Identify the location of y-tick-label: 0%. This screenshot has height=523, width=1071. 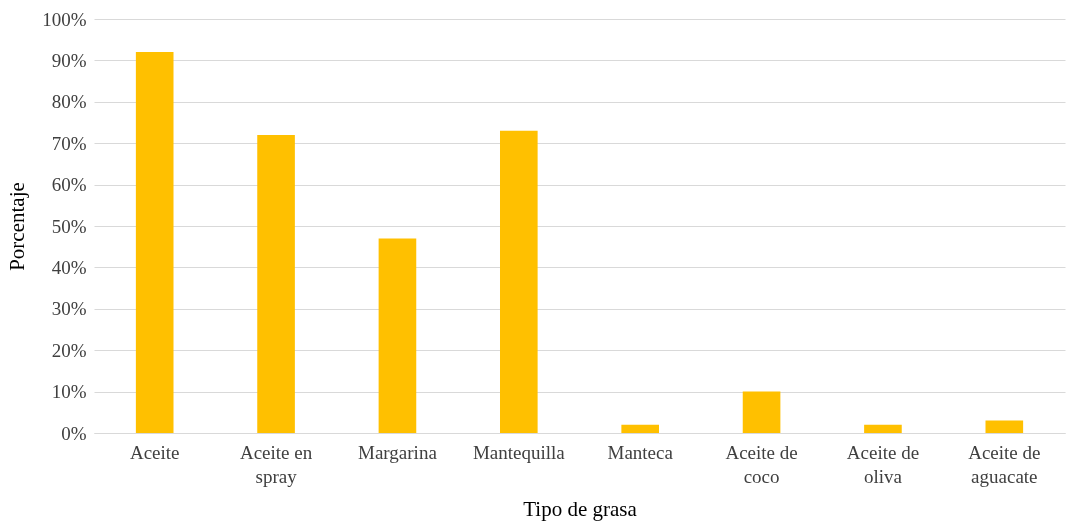
(74, 433).